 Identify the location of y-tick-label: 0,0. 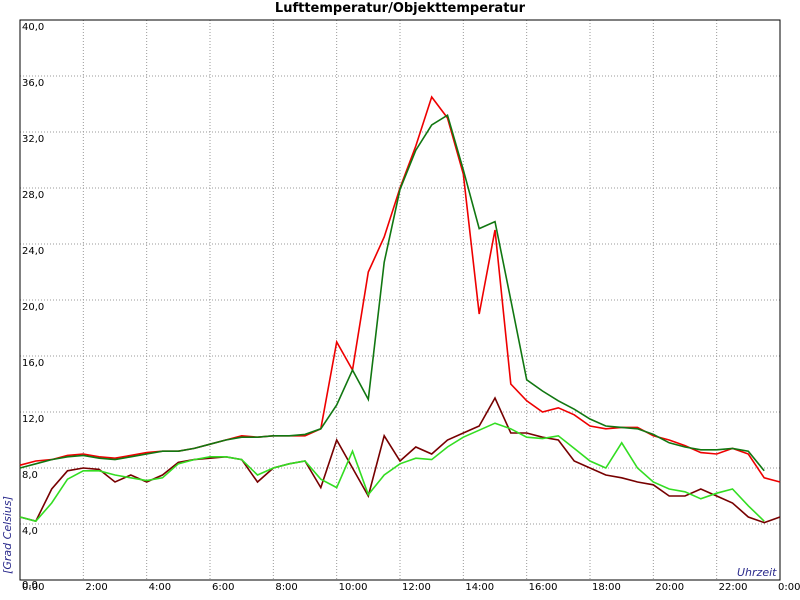
(30, 585).